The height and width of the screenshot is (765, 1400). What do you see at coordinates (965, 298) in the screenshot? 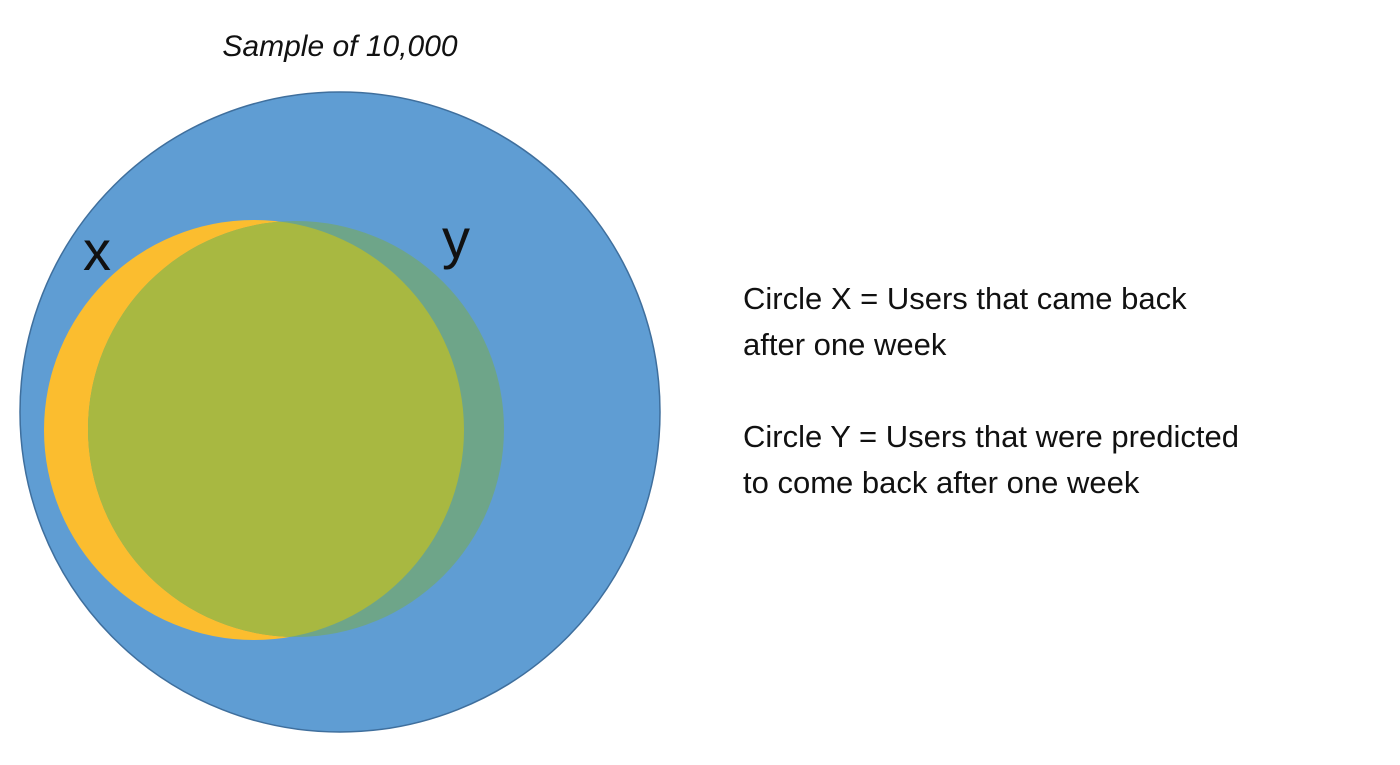
I see `circle-x-definition-line-1: Circle X = Users that came back` at bounding box center [965, 298].